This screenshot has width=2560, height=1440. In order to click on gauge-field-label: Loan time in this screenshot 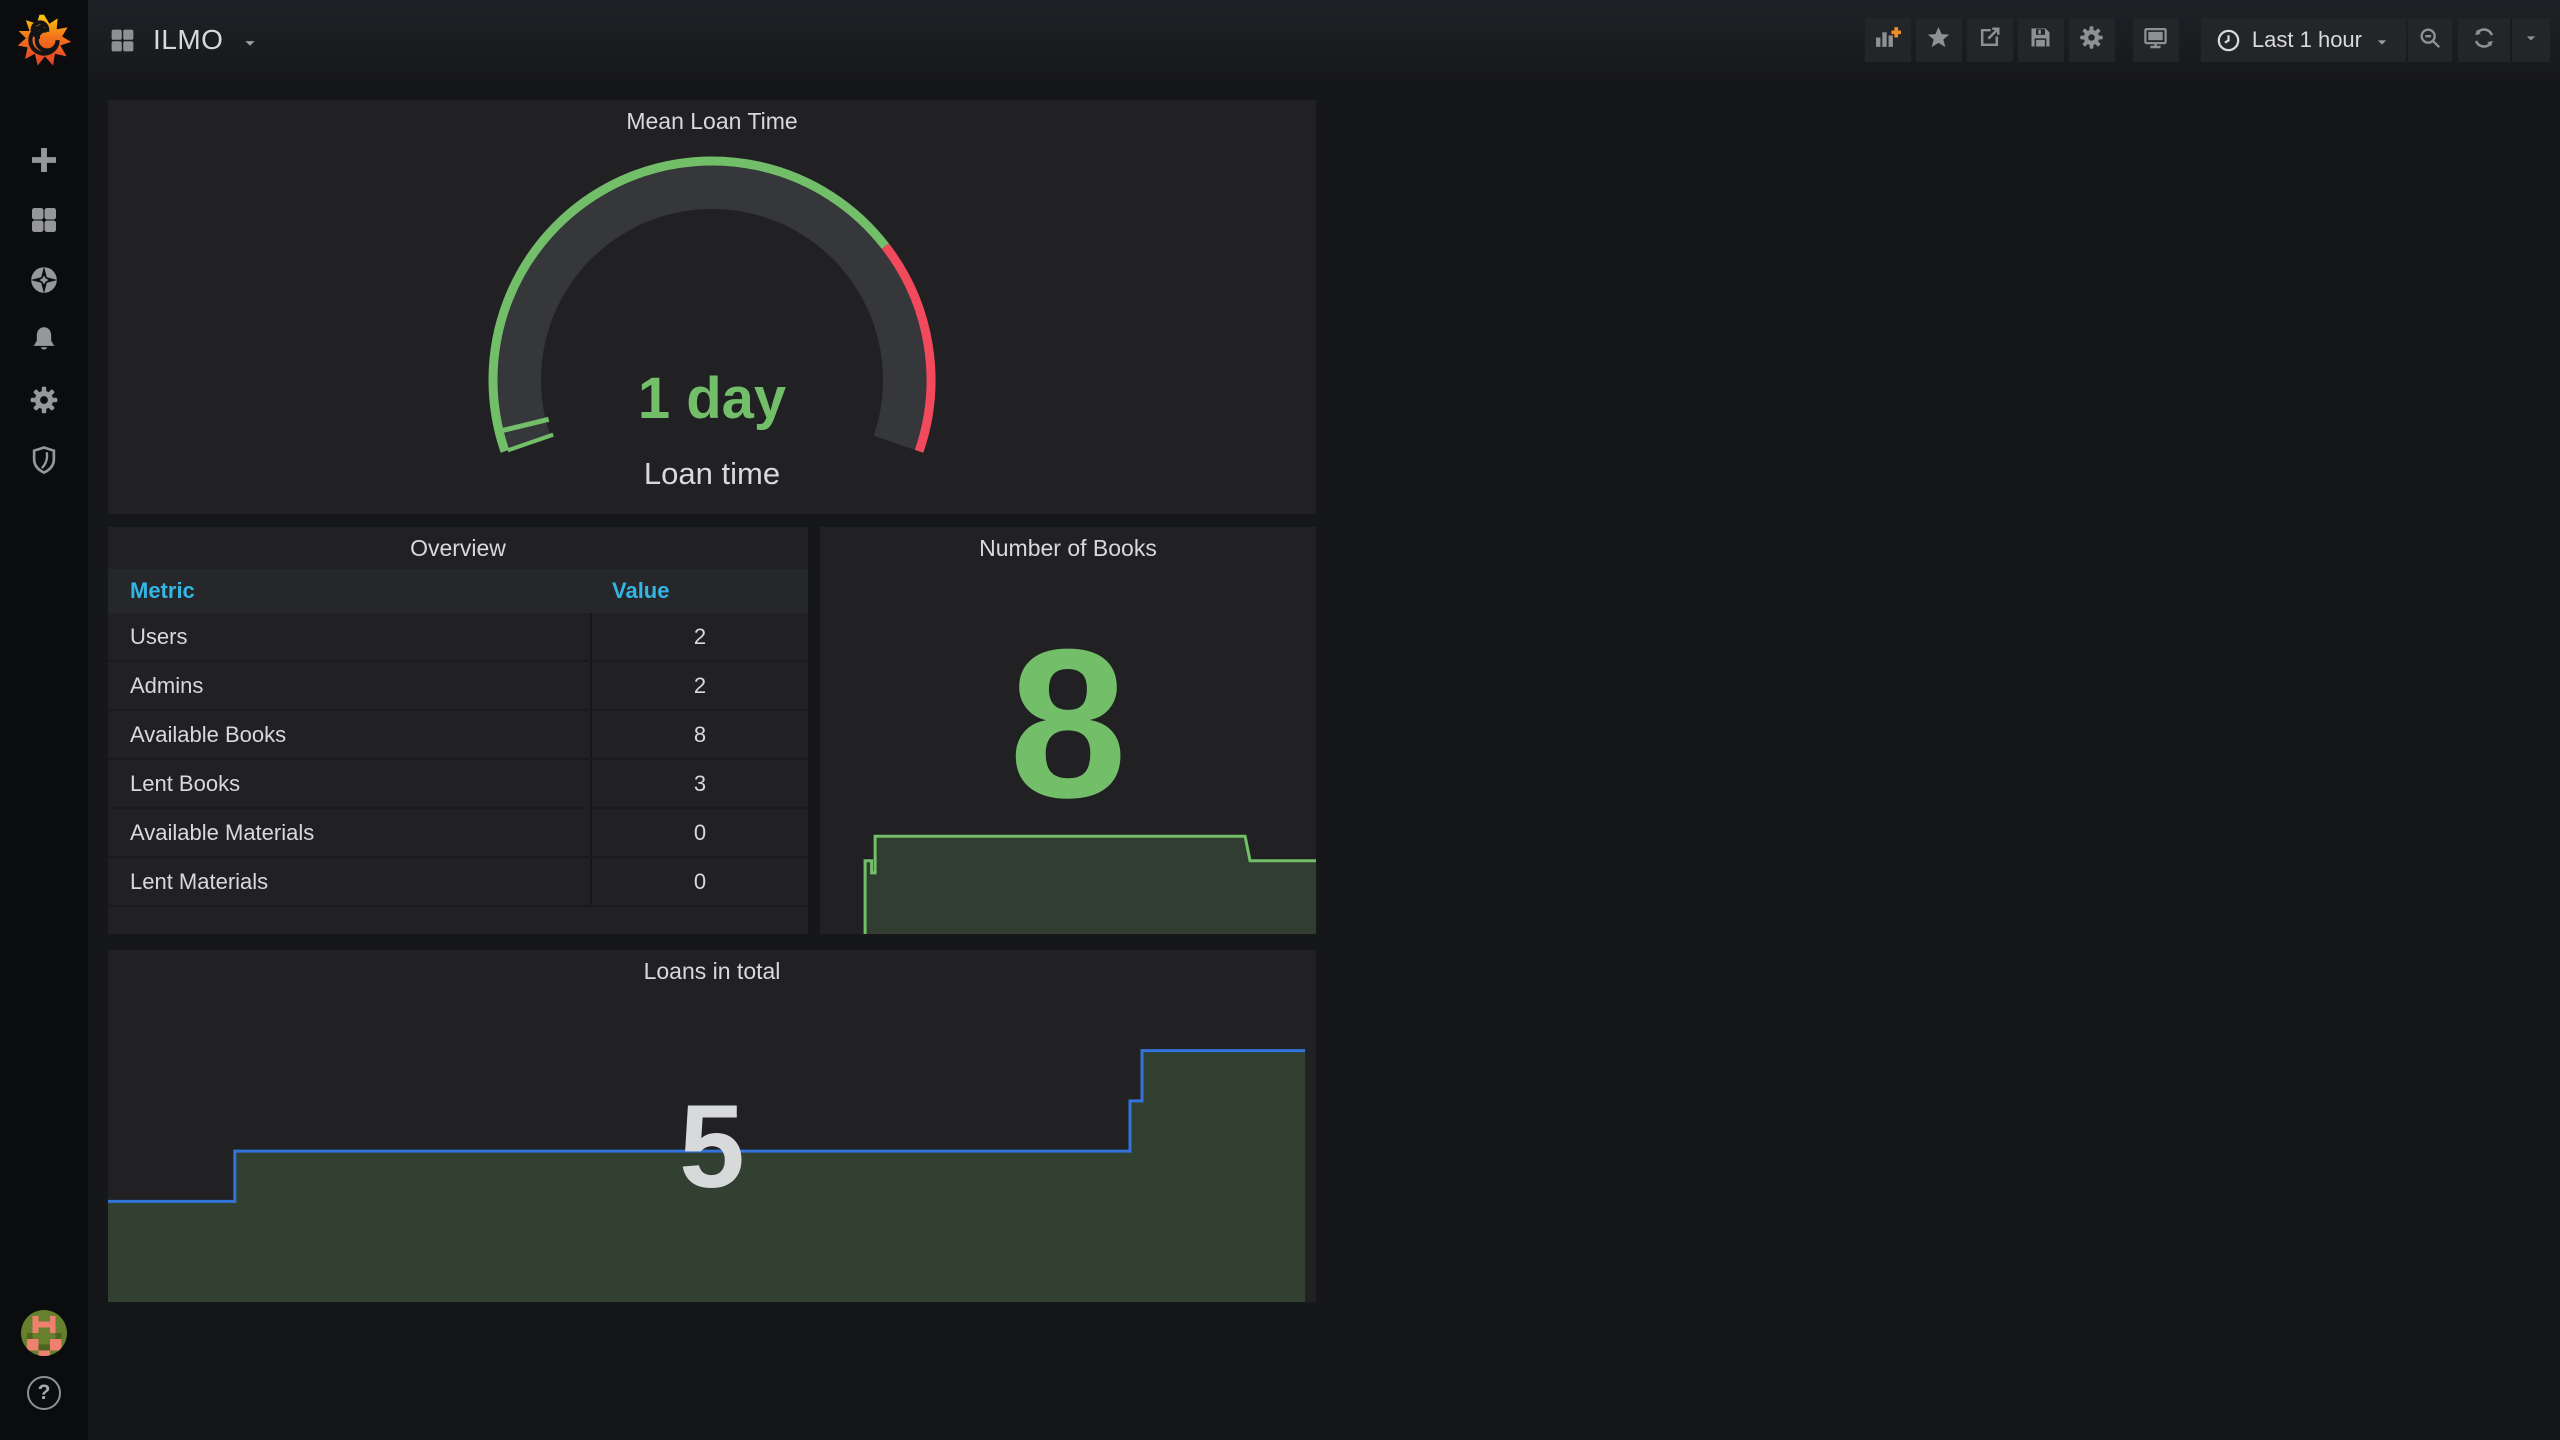, I will do `click(712, 473)`.